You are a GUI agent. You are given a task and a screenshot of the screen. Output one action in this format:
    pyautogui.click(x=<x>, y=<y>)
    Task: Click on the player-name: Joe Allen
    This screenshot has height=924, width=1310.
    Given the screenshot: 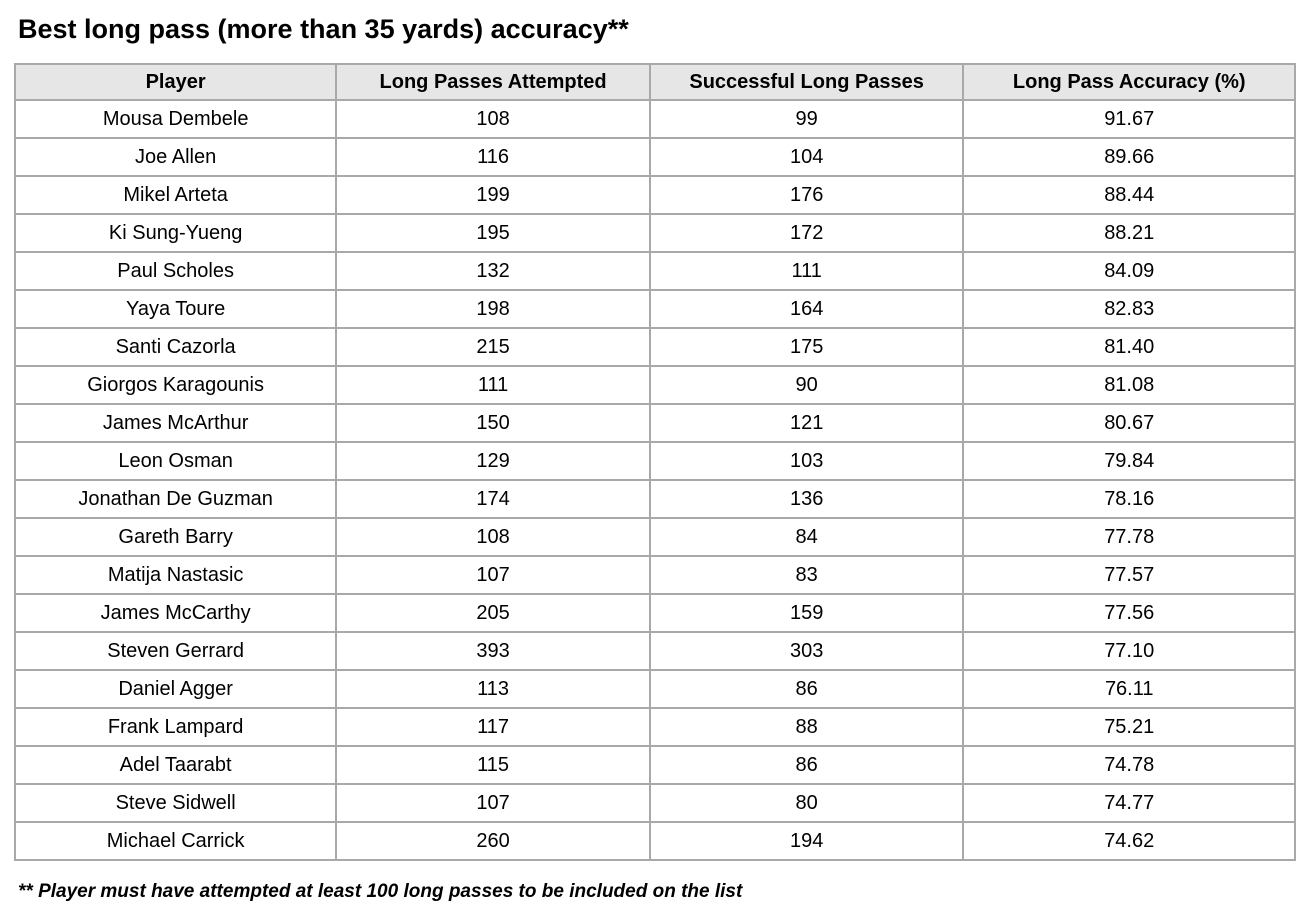 What is the action you would take?
    pyautogui.click(x=175, y=157)
    